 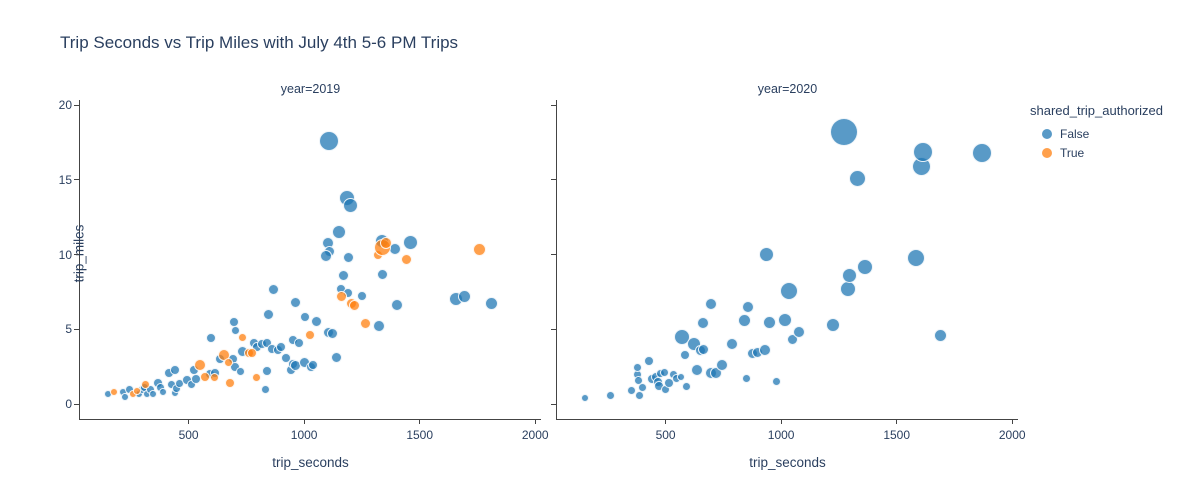 What do you see at coordinates (76, 180) in the screenshot?
I see `y-tick-mark` at bounding box center [76, 180].